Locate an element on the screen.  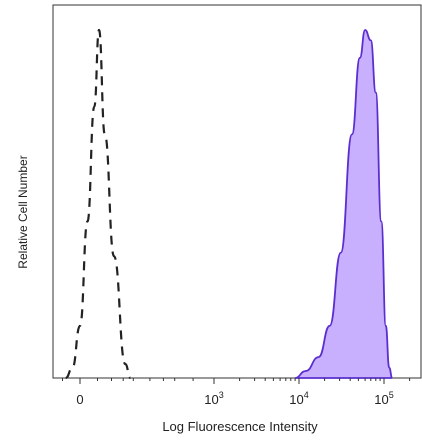
y-axis-label: Relative Cell Number is located at coordinates (23, 211).